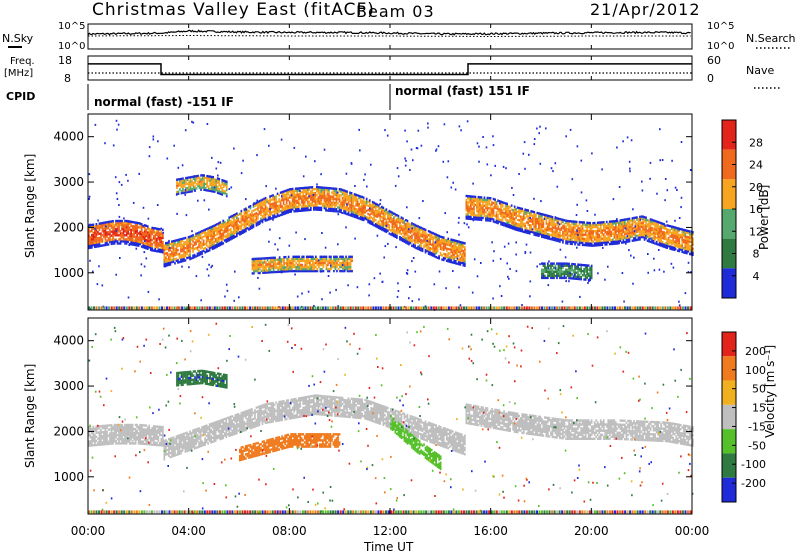 The image size is (800, 554). Describe the element at coordinates (398, 283) in the screenshot. I see `power-scatter-cell` at that location.